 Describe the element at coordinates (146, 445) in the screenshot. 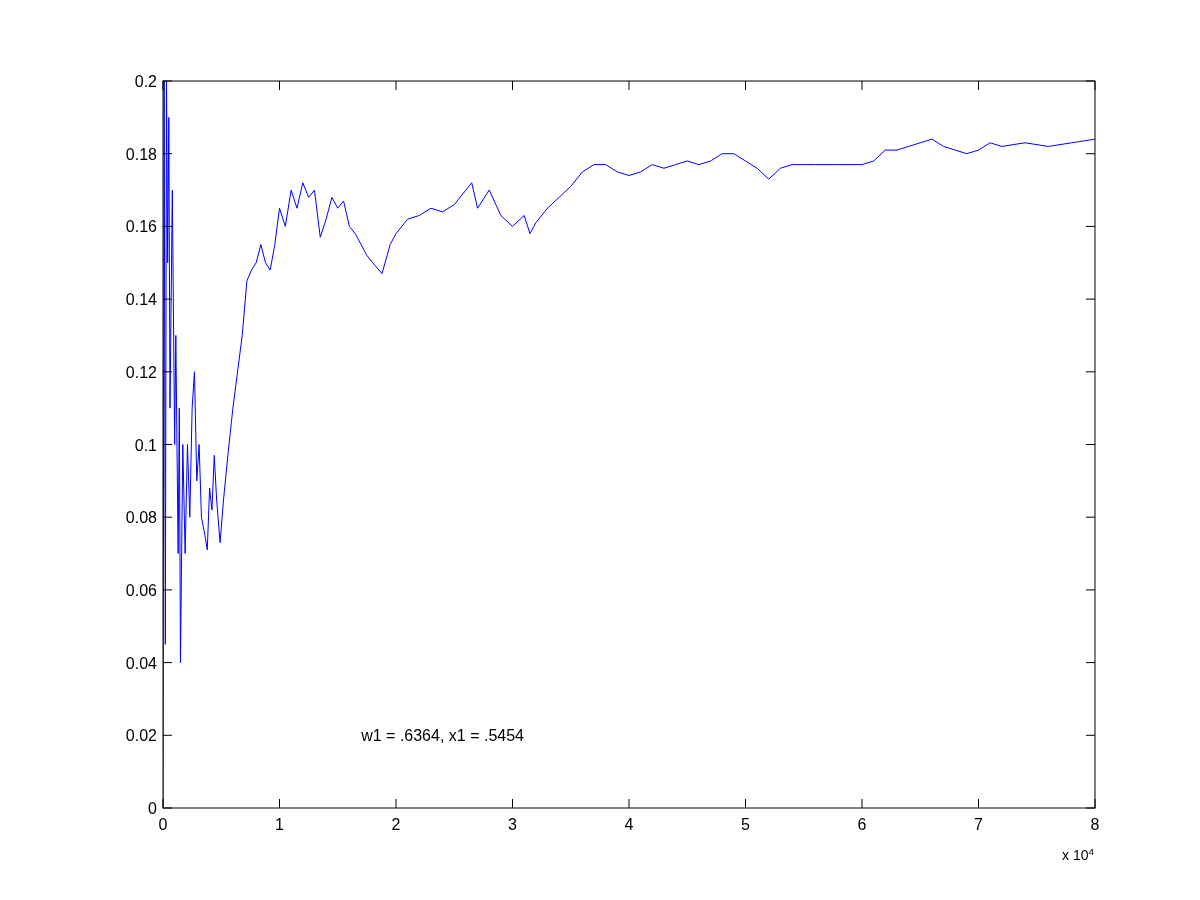

I see `y-tick-label: 0.1` at that location.